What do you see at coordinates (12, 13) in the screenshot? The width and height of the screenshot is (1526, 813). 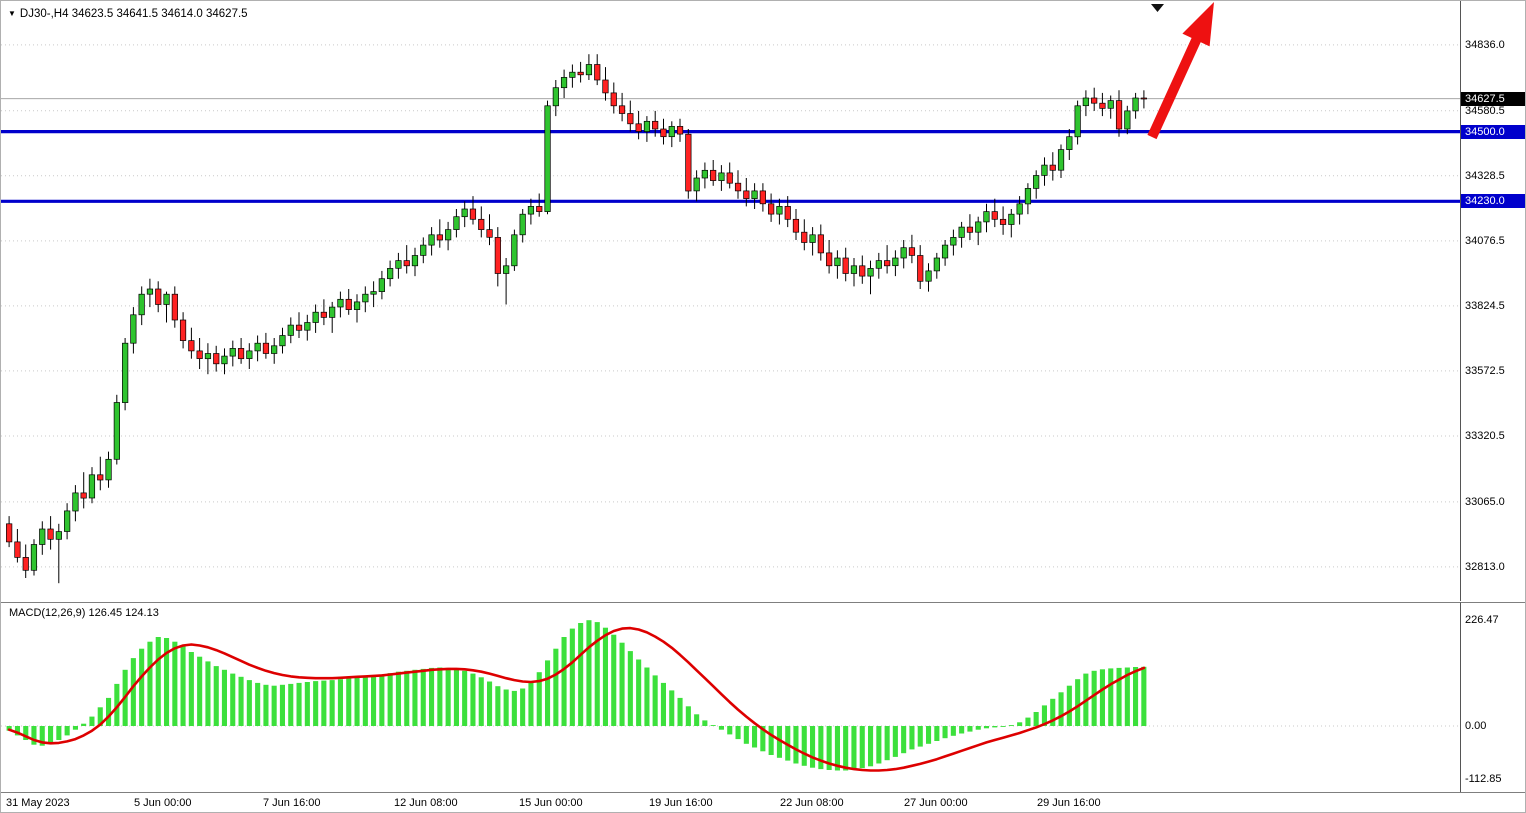 I see `symbol-dropdown-icon: ▼` at bounding box center [12, 13].